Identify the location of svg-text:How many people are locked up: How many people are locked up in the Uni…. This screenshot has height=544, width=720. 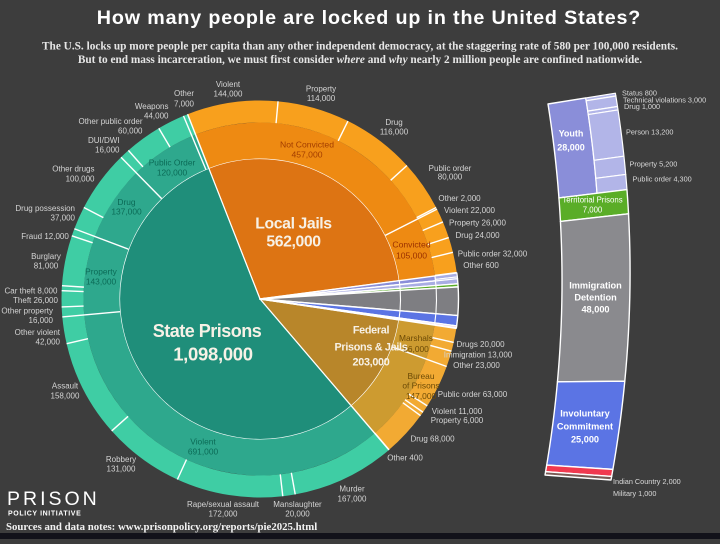
(369, 18).